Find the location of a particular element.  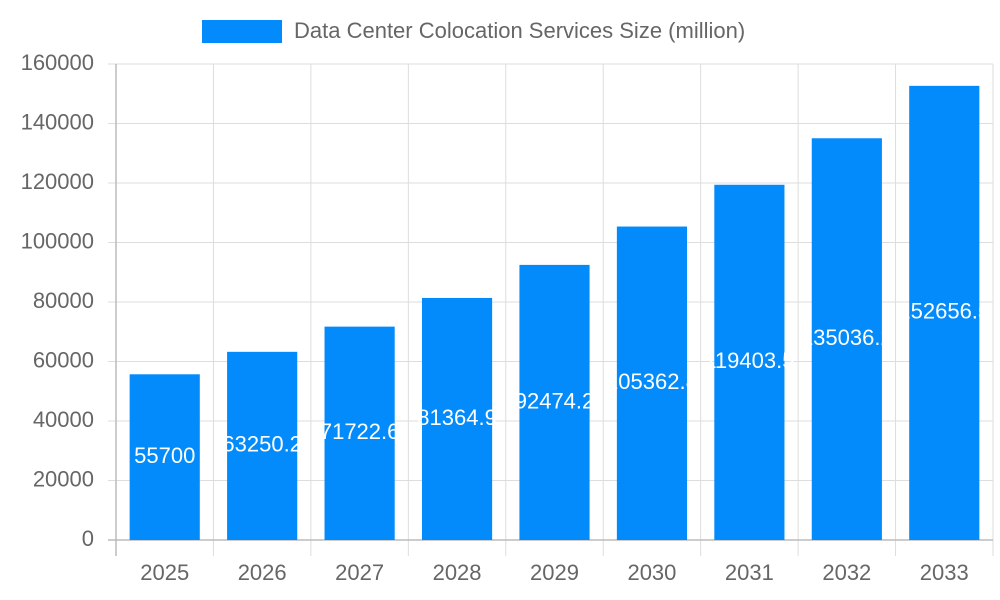

x-tick-label: 2031 is located at coordinates (749, 572).